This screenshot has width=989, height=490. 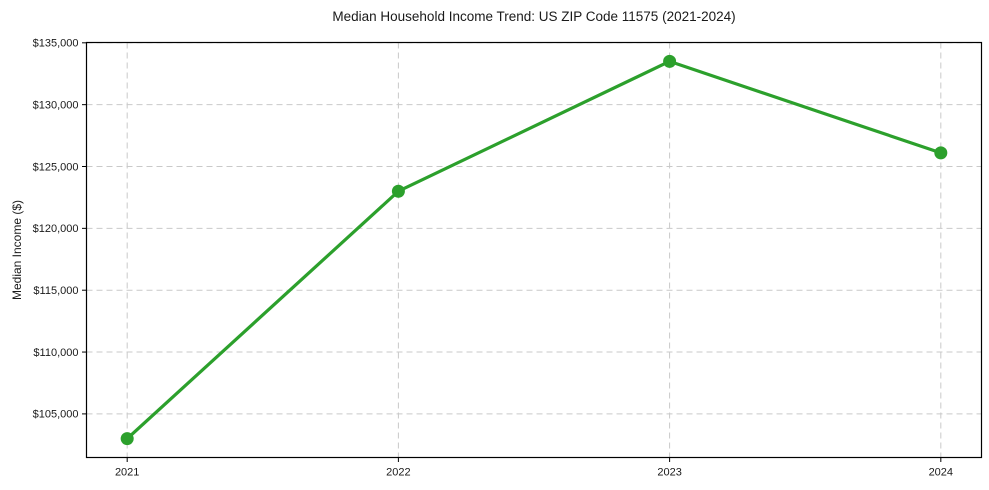 What do you see at coordinates (127, 439) in the screenshot?
I see `data-point-2021` at bounding box center [127, 439].